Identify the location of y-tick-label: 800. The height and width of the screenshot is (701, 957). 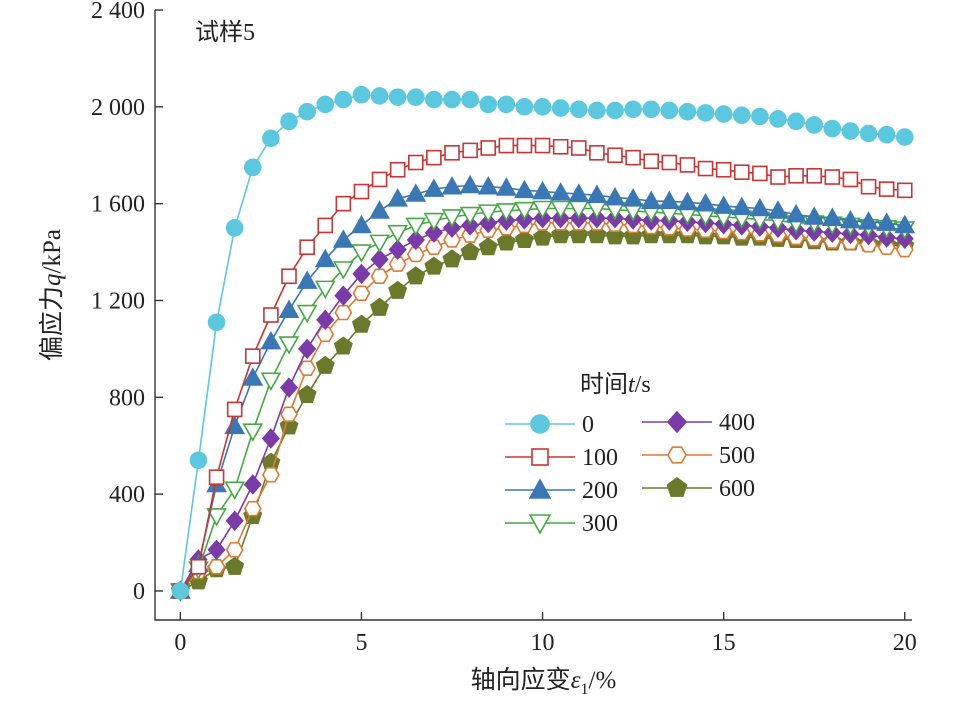
(127, 398).